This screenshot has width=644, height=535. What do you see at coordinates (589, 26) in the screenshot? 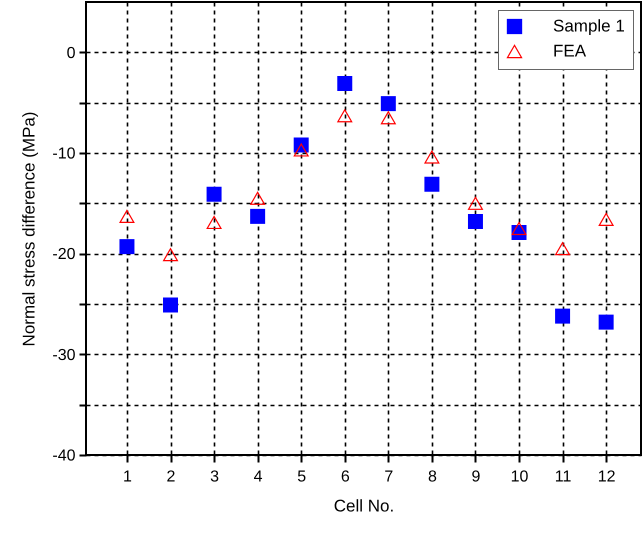
I see `legend-label: Sample 1` at bounding box center [589, 26].